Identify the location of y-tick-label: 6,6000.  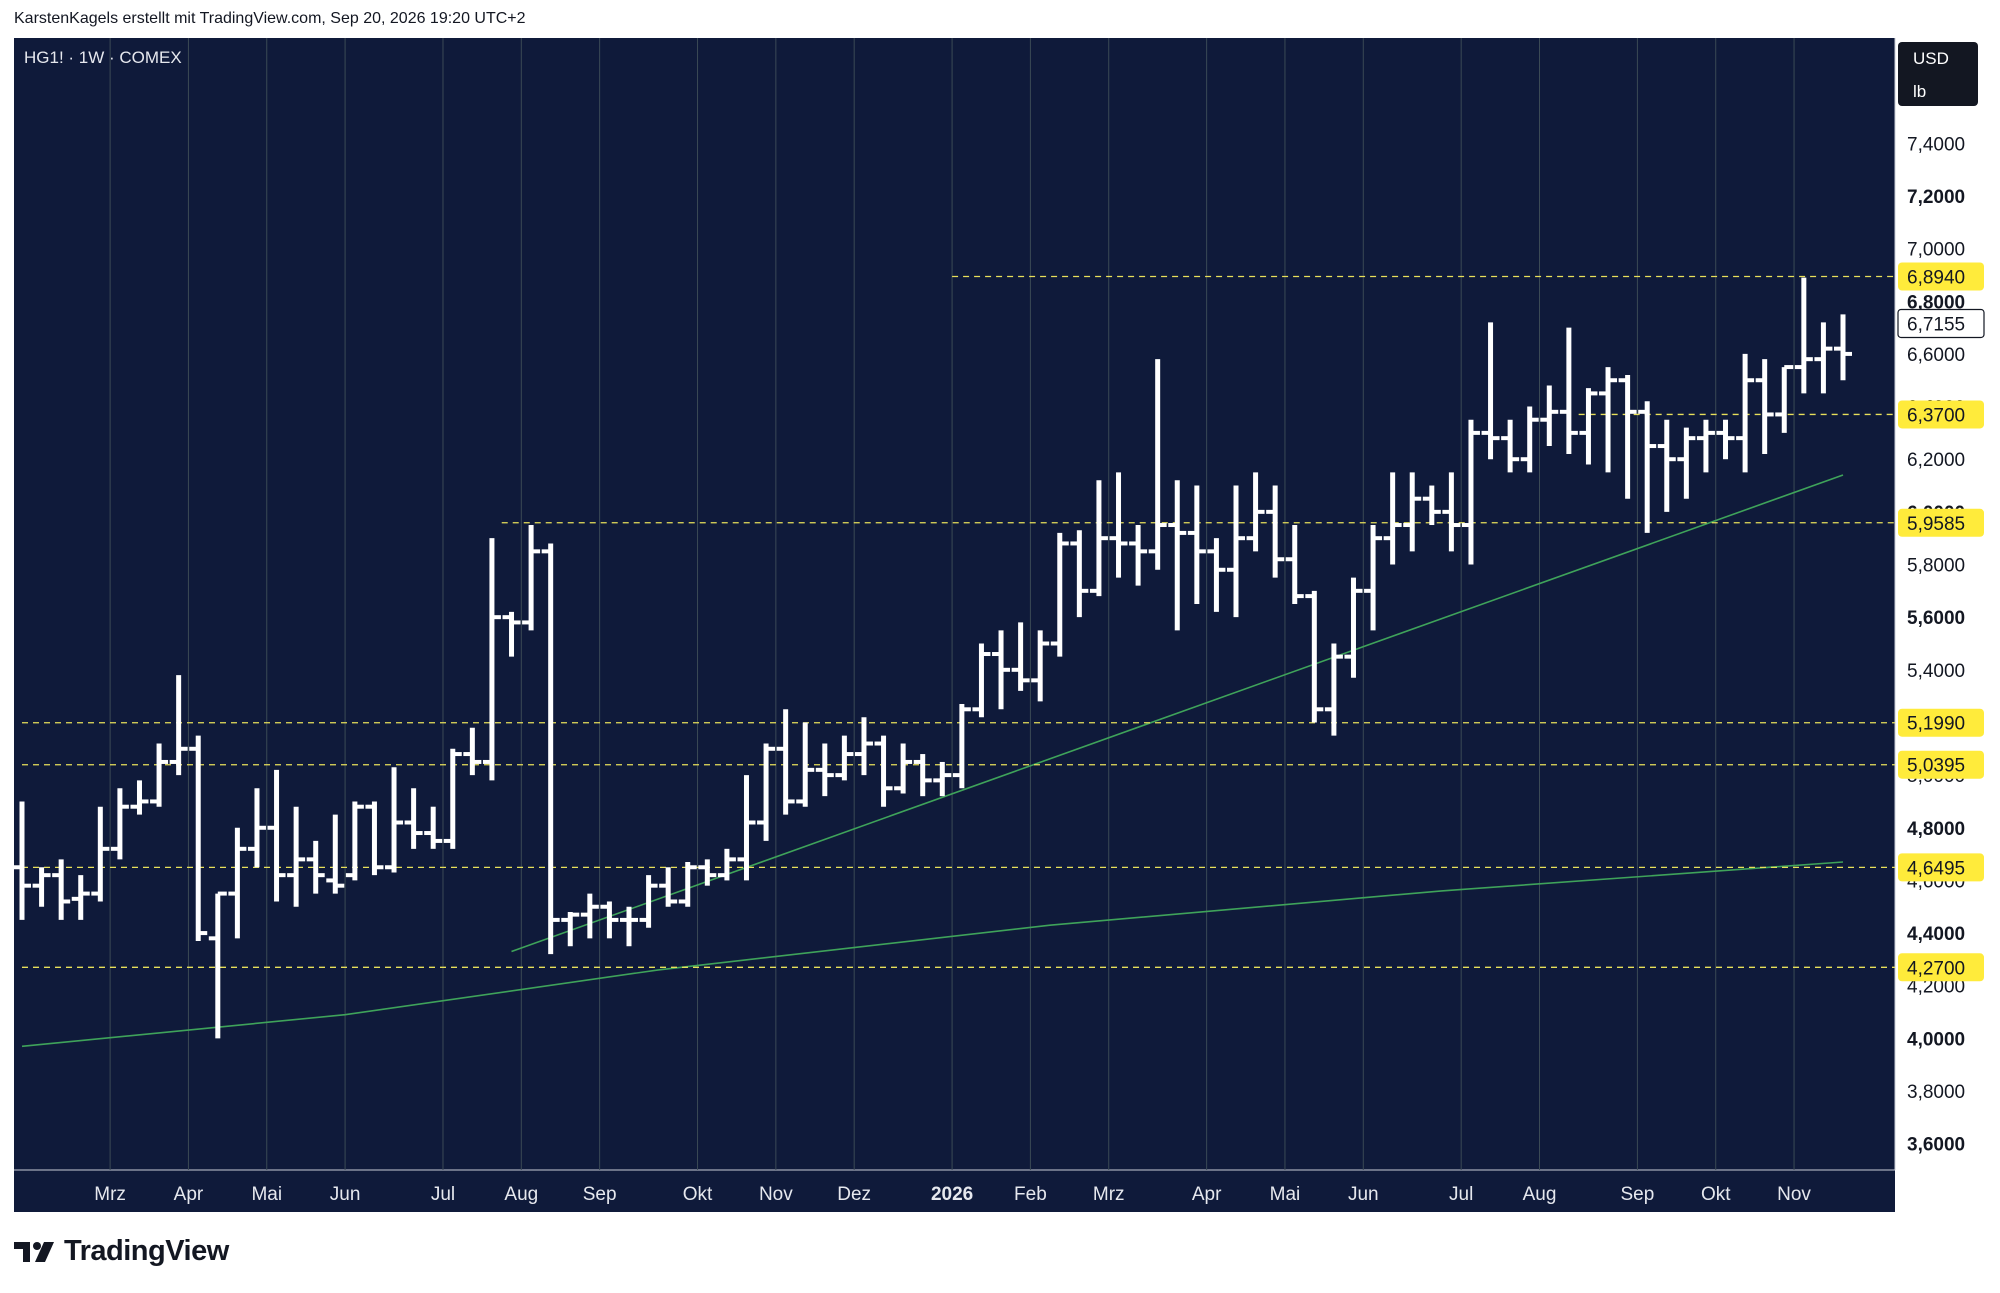
(1936, 355).